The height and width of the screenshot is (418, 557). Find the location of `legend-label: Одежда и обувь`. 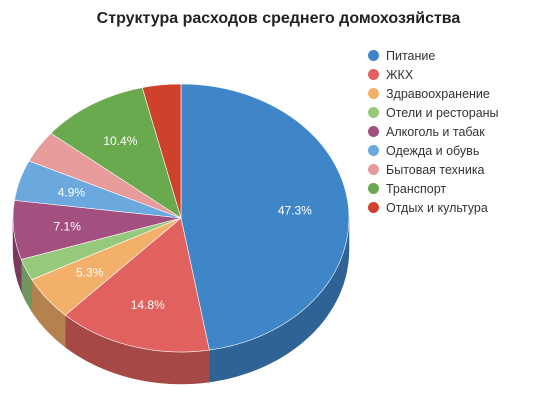

legend-label: Одежда и обувь is located at coordinates (433, 150).